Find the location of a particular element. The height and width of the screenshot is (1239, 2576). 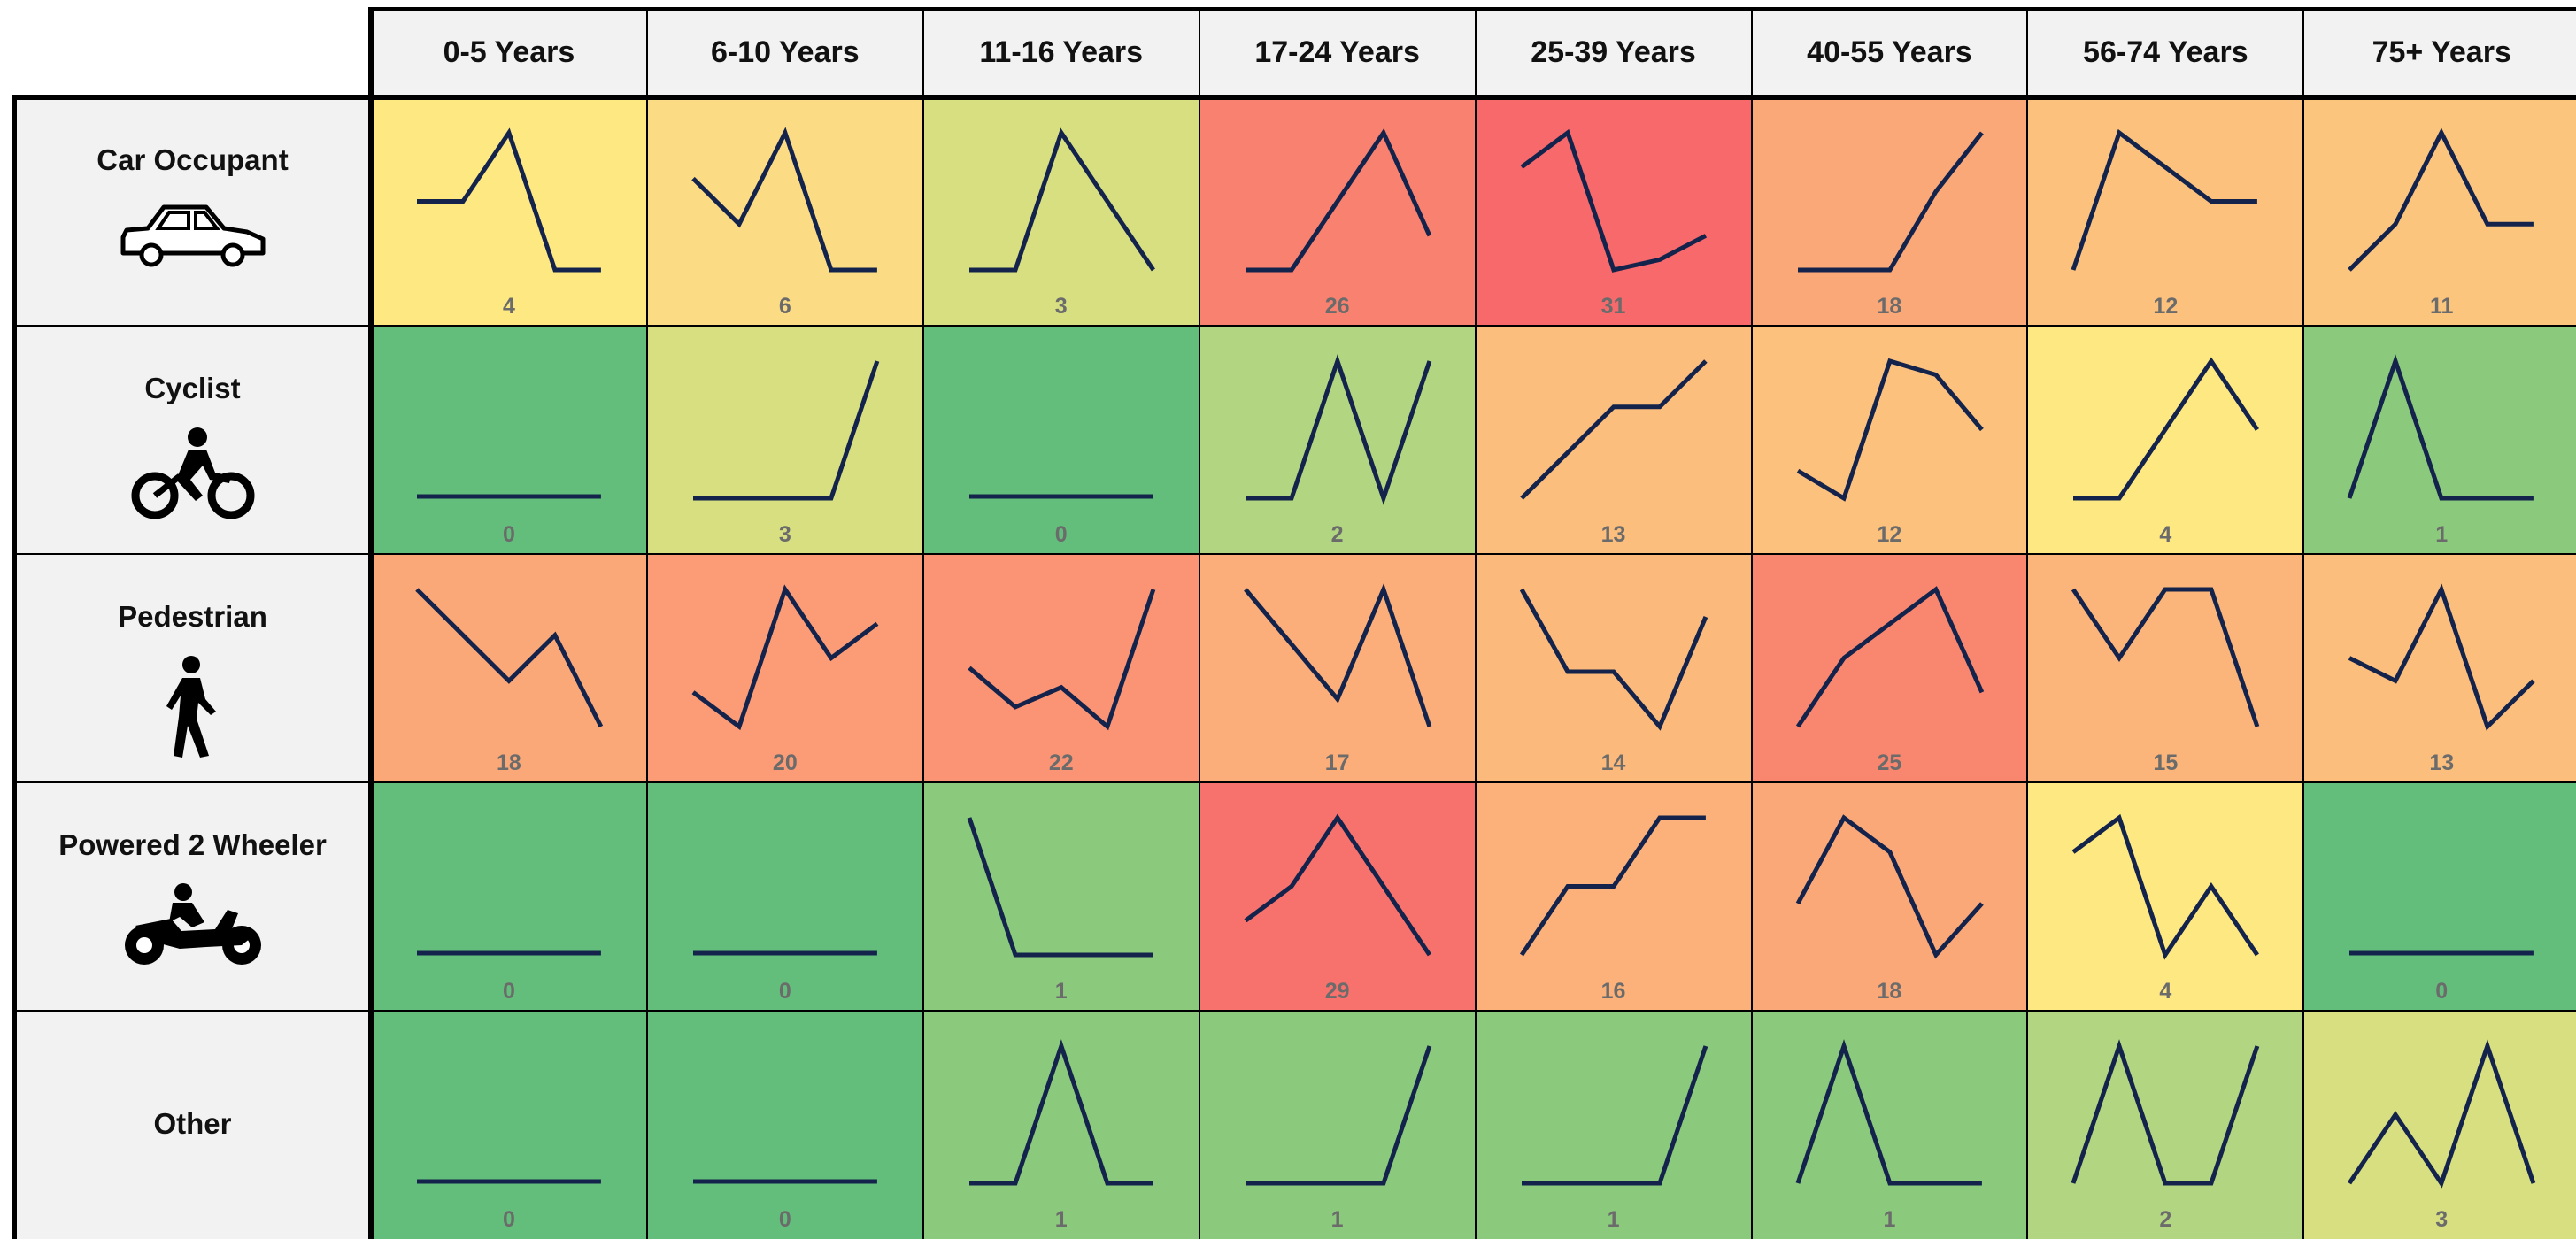

heatmap-cell: 6 is located at coordinates (784, 211).